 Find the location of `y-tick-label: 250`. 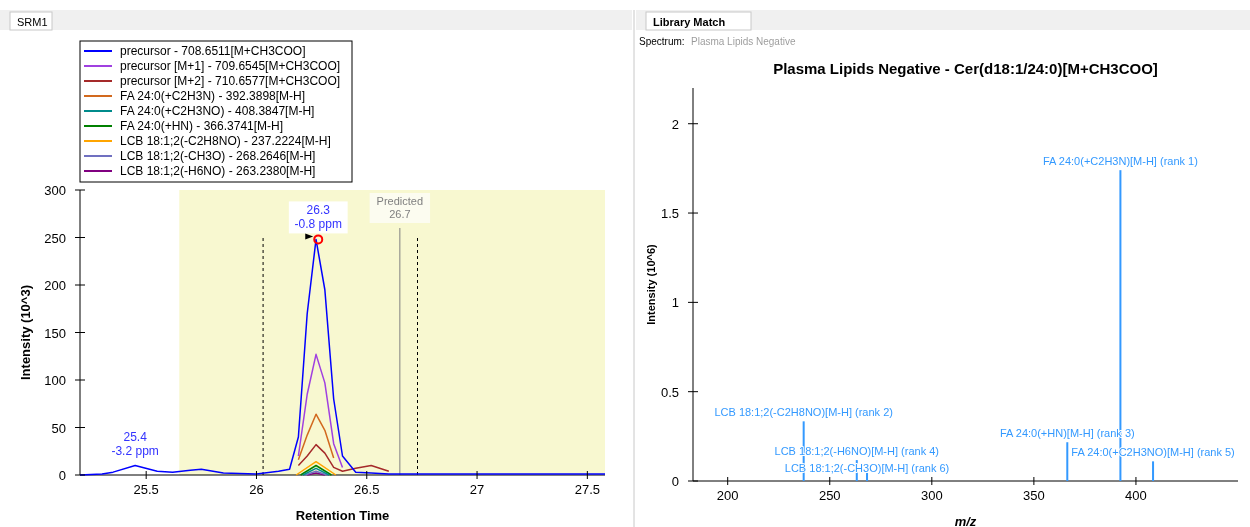

y-tick-label: 250 is located at coordinates (55, 238).